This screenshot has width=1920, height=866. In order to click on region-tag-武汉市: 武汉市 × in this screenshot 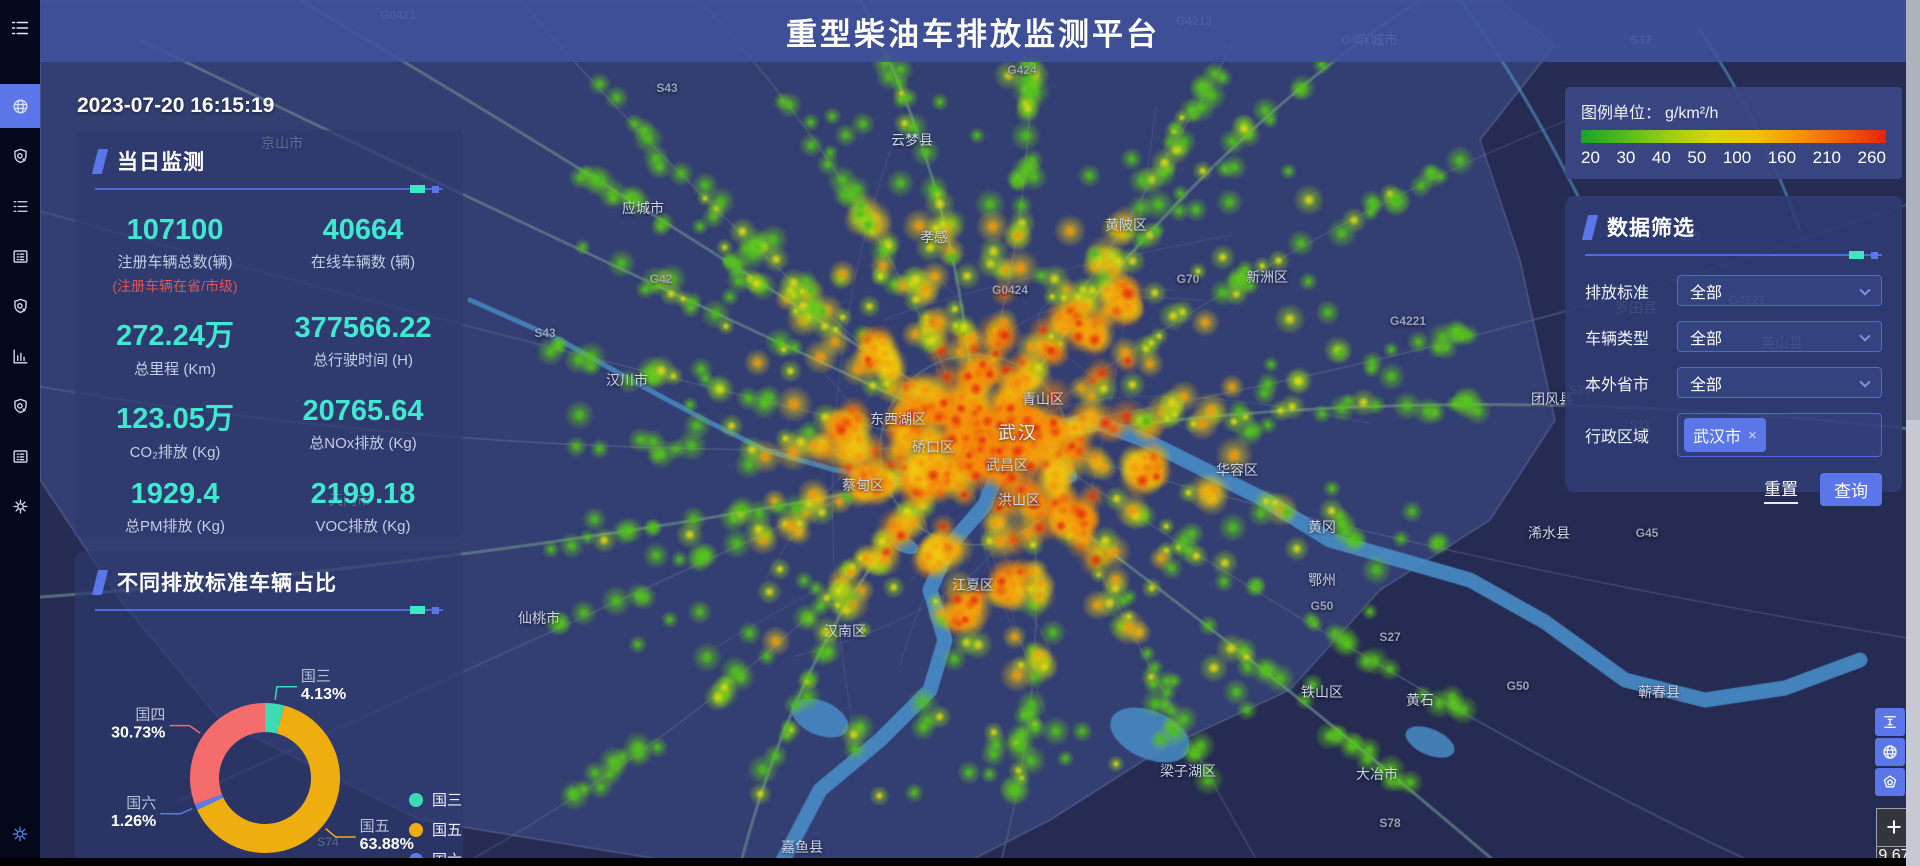, I will do `click(1725, 435)`.